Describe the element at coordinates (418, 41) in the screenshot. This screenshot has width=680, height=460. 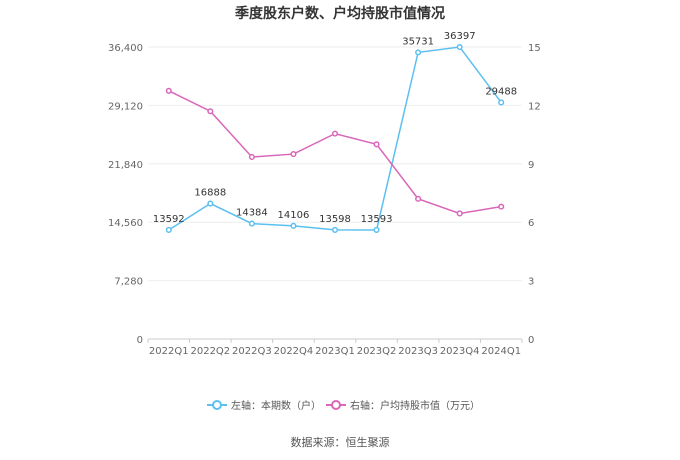
I see `data-label: 35731` at that location.